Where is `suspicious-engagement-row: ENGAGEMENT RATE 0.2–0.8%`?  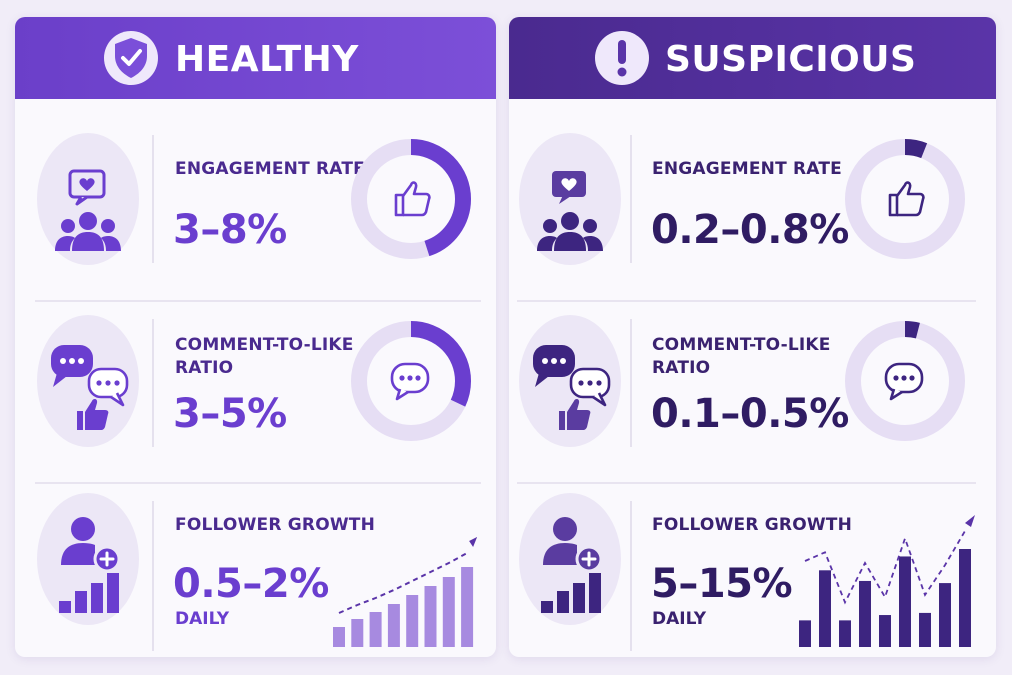
suspicious-engagement-row: ENGAGEMENT RATE 0.2–0.8% is located at coordinates (752, 208).